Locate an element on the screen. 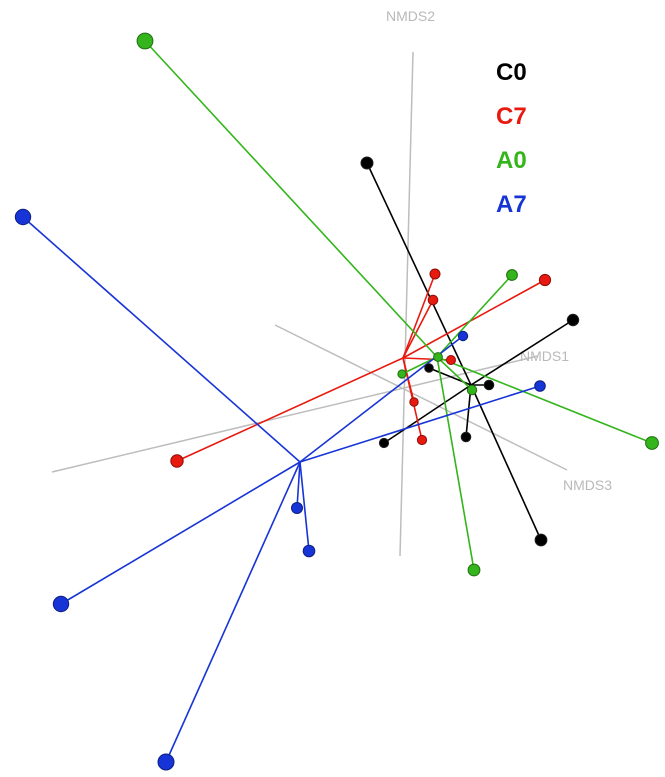 The image size is (665, 777). axis-nmds2 is located at coordinates (406, 304).